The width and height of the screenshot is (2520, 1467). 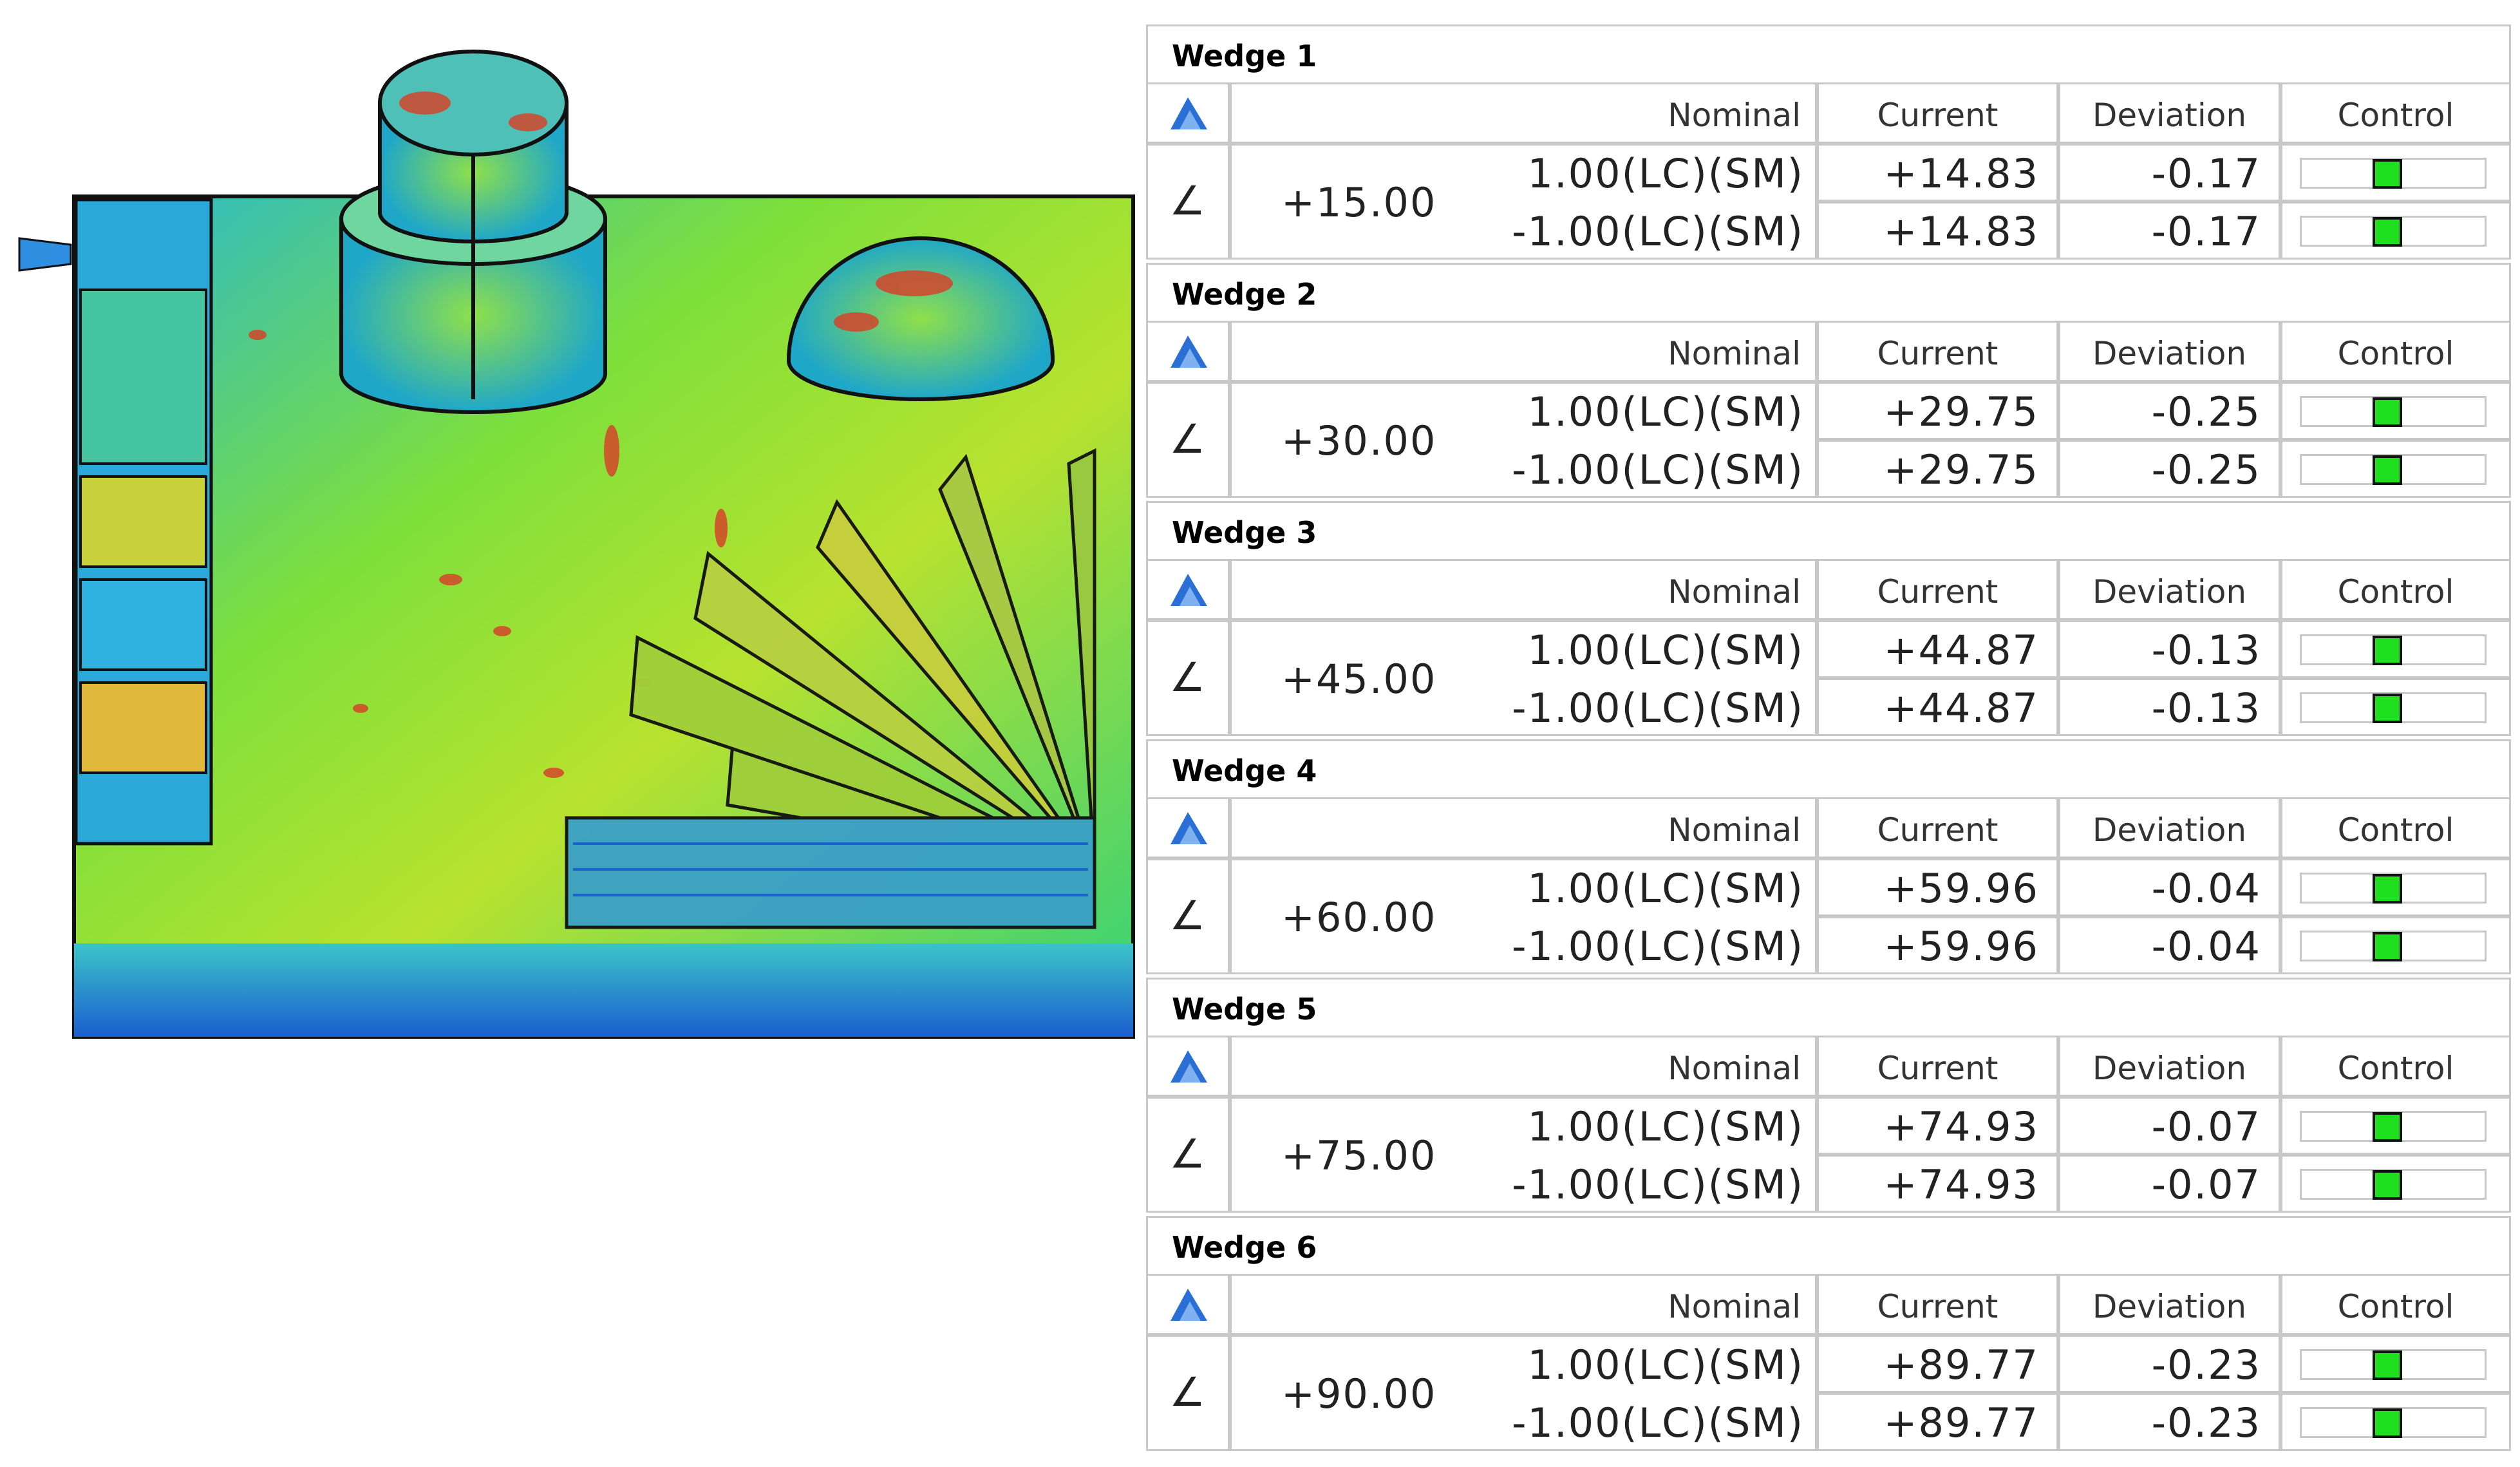 What do you see at coordinates (1244, 56) in the screenshot?
I see `panel-title: Wedge 1` at bounding box center [1244, 56].